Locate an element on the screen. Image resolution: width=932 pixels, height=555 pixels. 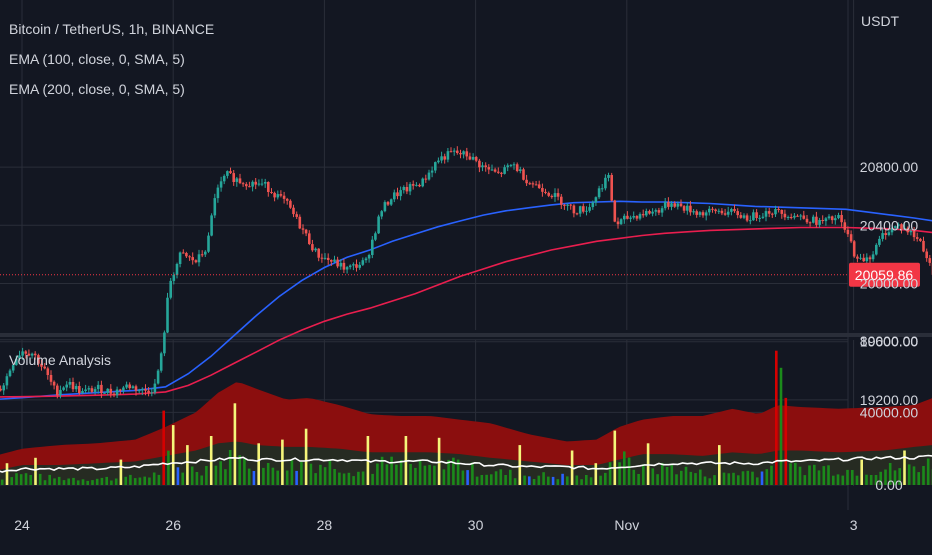
price-tick-label: 20400.00 is located at coordinates (889, 225).